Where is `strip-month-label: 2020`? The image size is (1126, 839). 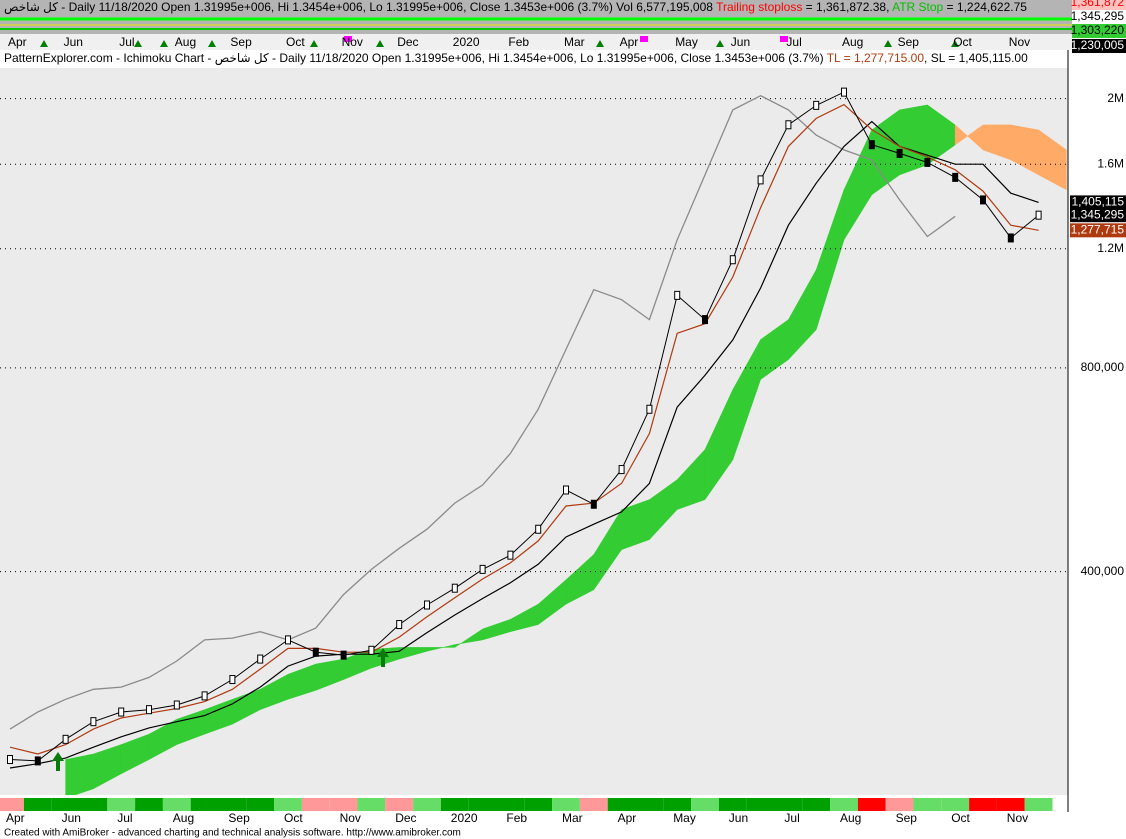 strip-month-label: 2020 is located at coordinates (466, 42).